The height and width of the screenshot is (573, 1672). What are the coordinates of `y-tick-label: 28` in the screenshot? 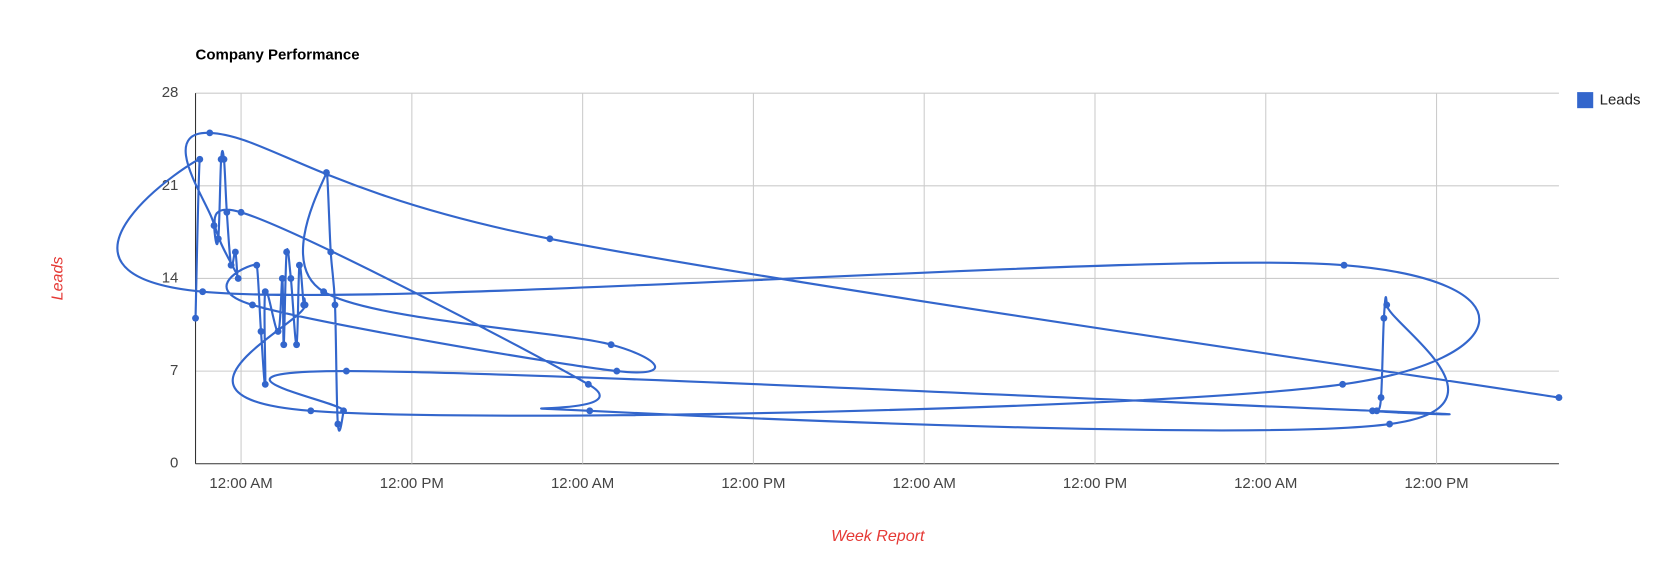 It's located at (170, 92).